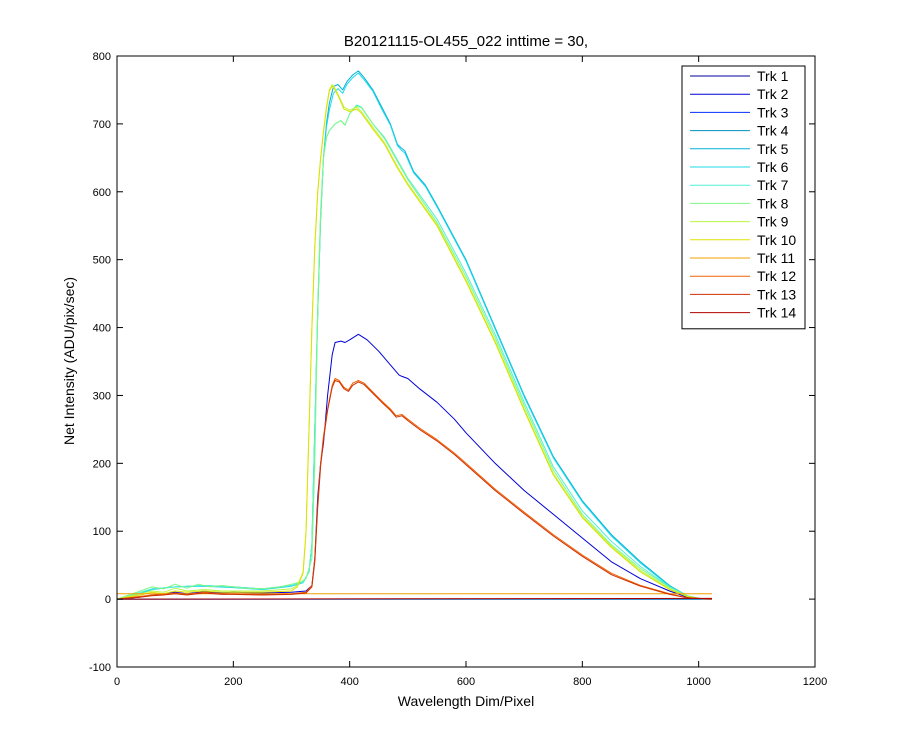 The height and width of the screenshot is (755, 900). What do you see at coordinates (743, 276) in the screenshot?
I see `legend-item: Trk 12` at bounding box center [743, 276].